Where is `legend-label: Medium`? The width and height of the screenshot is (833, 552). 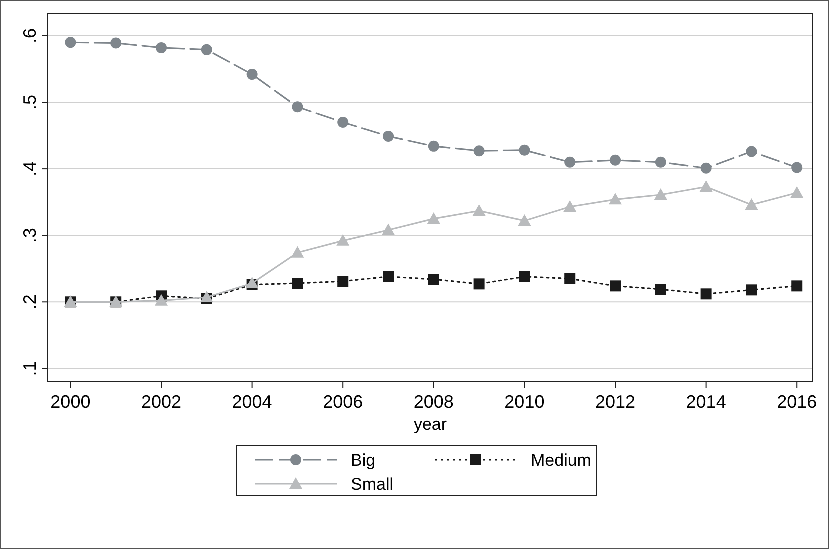 legend-label: Medium is located at coordinates (561, 460).